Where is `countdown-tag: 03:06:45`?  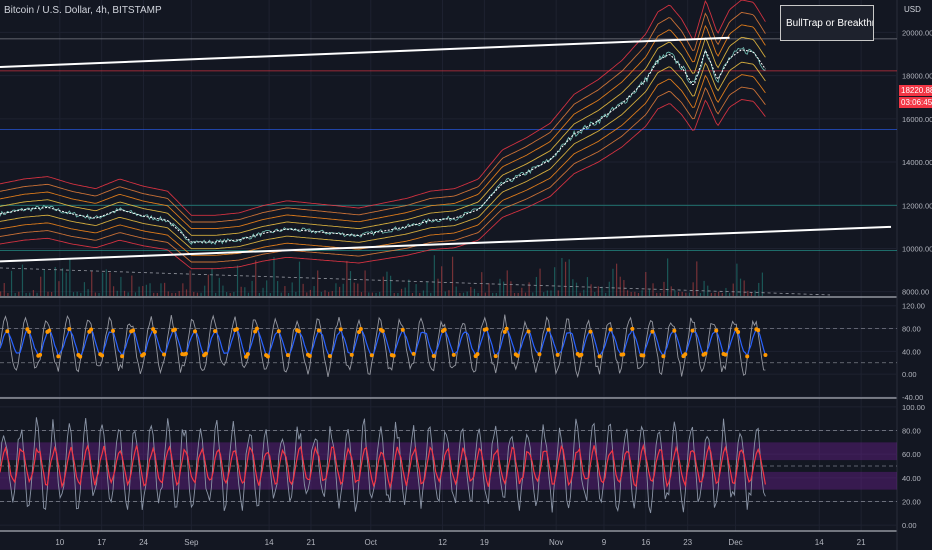 countdown-tag: 03:06:45 is located at coordinates (915, 102).